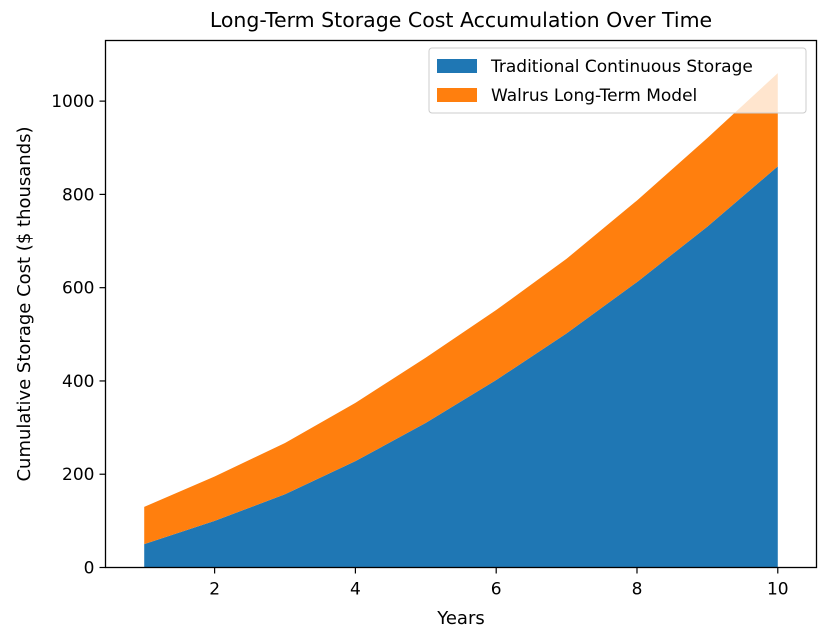 The height and width of the screenshot is (637, 829). Describe the element at coordinates (72, 102) in the screenshot. I see `y-tick-label: 1000` at that location.